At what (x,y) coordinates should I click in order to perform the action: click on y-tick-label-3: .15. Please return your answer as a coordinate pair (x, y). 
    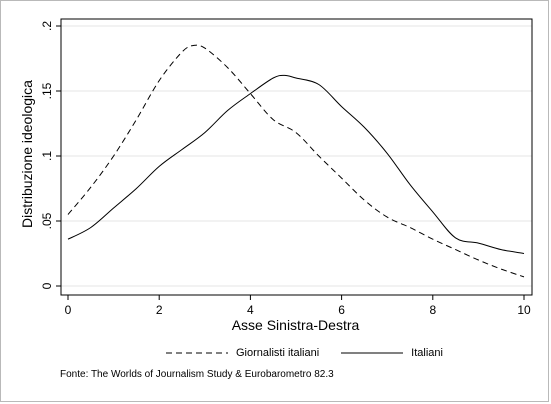
    Looking at the image, I should click on (47, 90).